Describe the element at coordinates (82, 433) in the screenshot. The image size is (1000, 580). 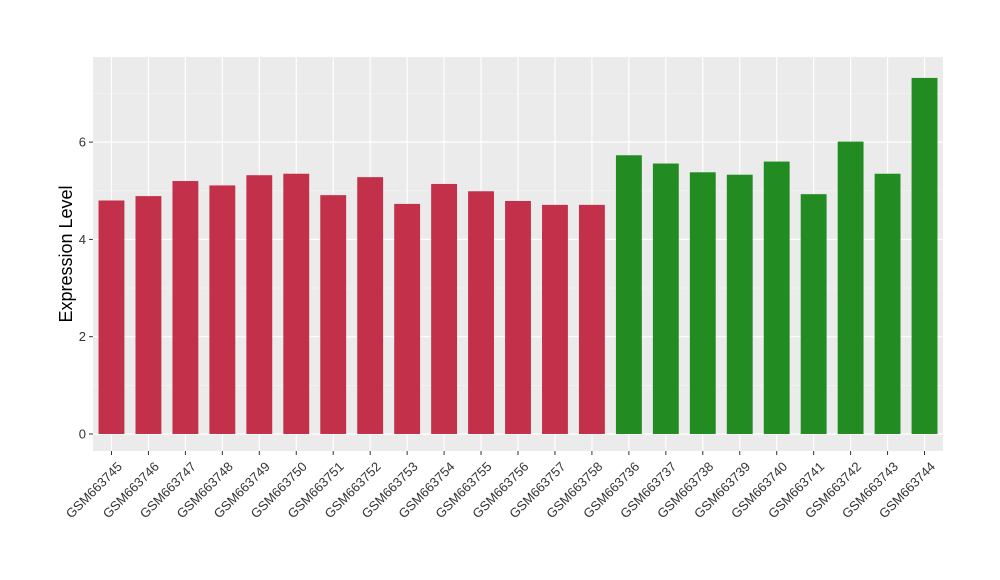
I see `y-tick-label: 0` at that location.